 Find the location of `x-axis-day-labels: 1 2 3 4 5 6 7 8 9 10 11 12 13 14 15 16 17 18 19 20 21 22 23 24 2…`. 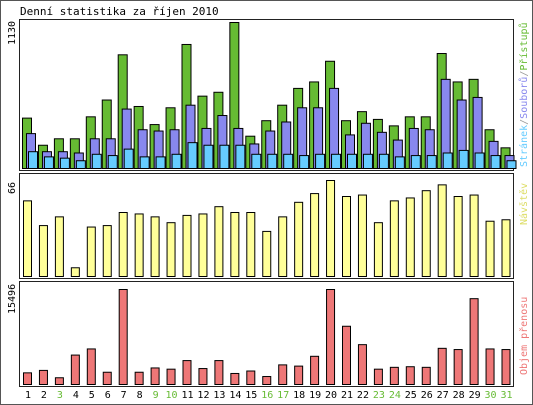

x-axis-day-labels: 1 2 3 4 5 6 7 8 9 10 11 12 13 14 15 16 17 18 19 20 21 22 23 24 2… is located at coordinates (269, 395).